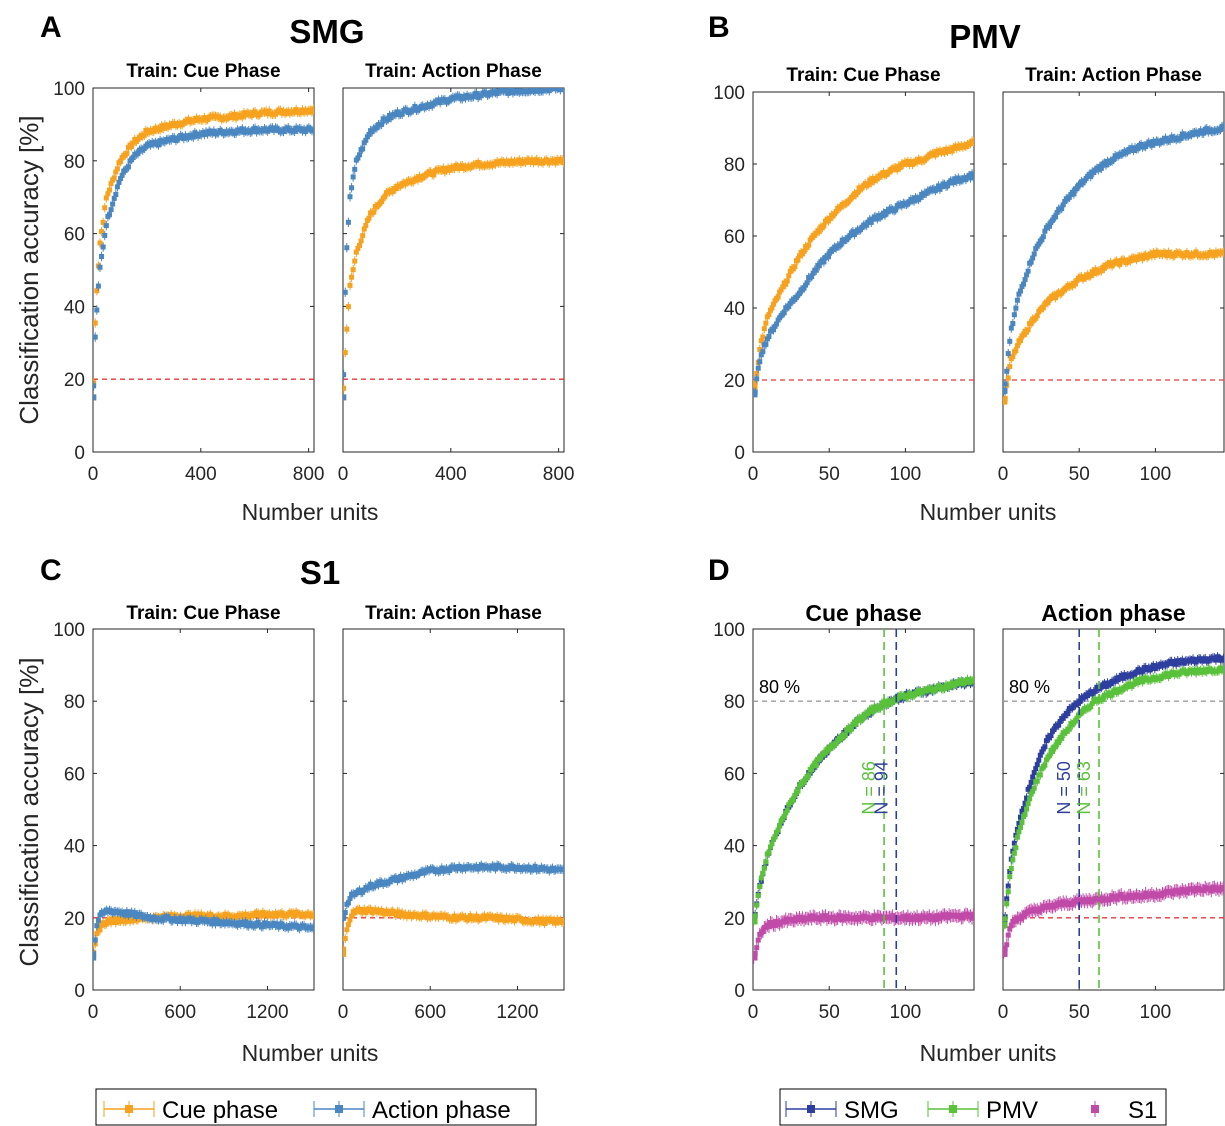 The height and width of the screenshot is (1126, 1225). I want to click on x-tick-label: 50, so click(829, 474).